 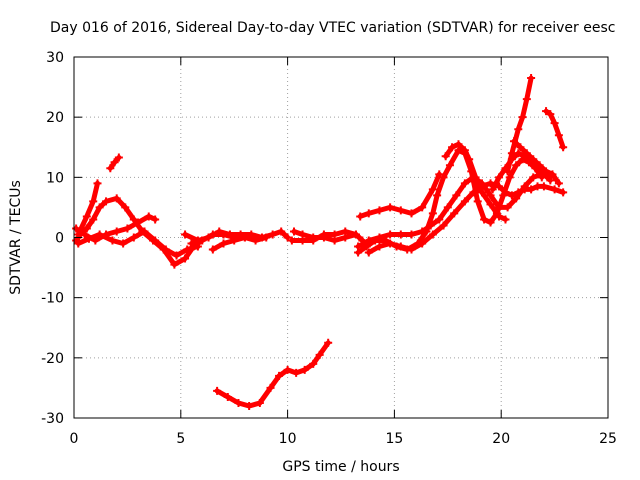 I want to click on x-tick-label: 5, so click(x=180, y=439).